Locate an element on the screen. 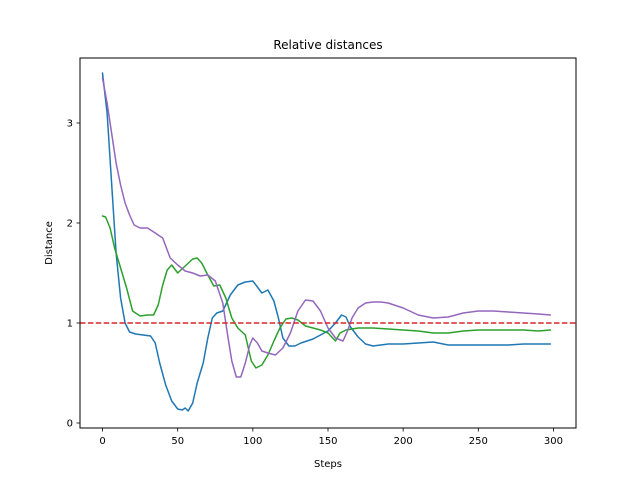  x-tick-label: 150 is located at coordinates (327, 441).